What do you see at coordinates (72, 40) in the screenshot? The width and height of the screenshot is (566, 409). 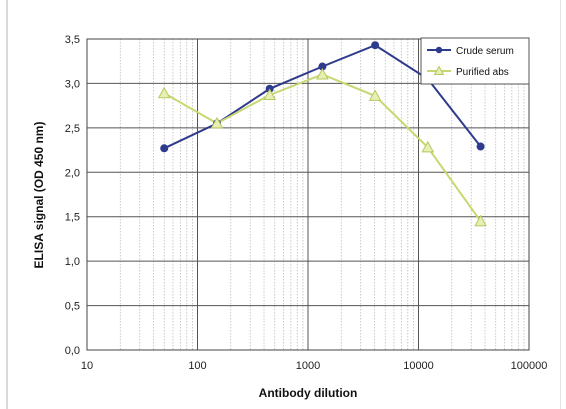 I see `y-tick-label: 3,5` at bounding box center [72, 40].